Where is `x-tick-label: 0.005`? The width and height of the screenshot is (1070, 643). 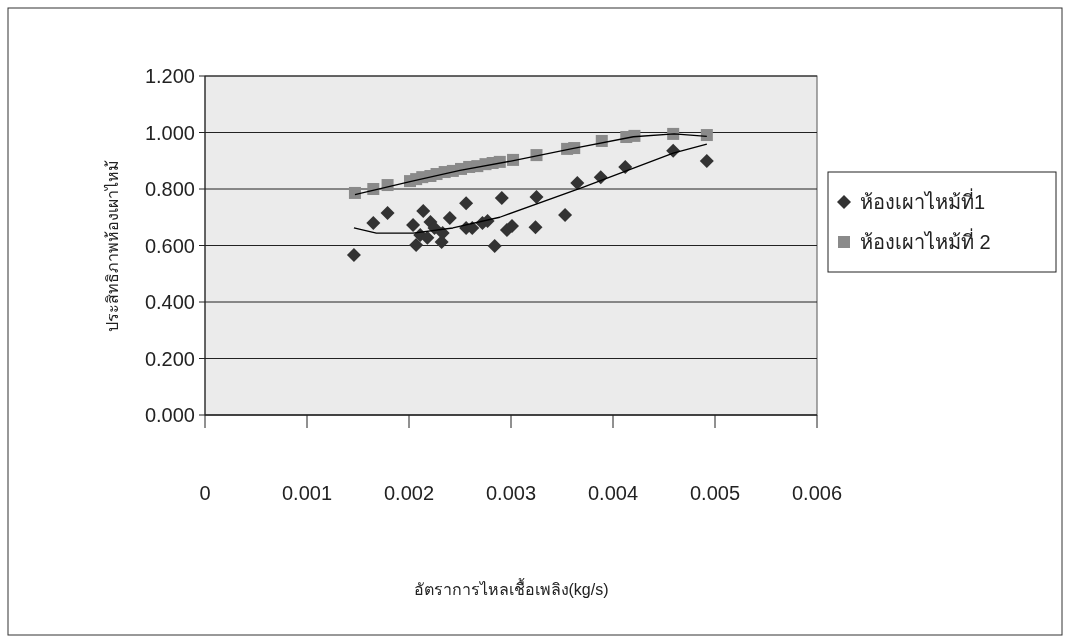 x-tick-label: 0.005 is located at coordinates (715, 493).